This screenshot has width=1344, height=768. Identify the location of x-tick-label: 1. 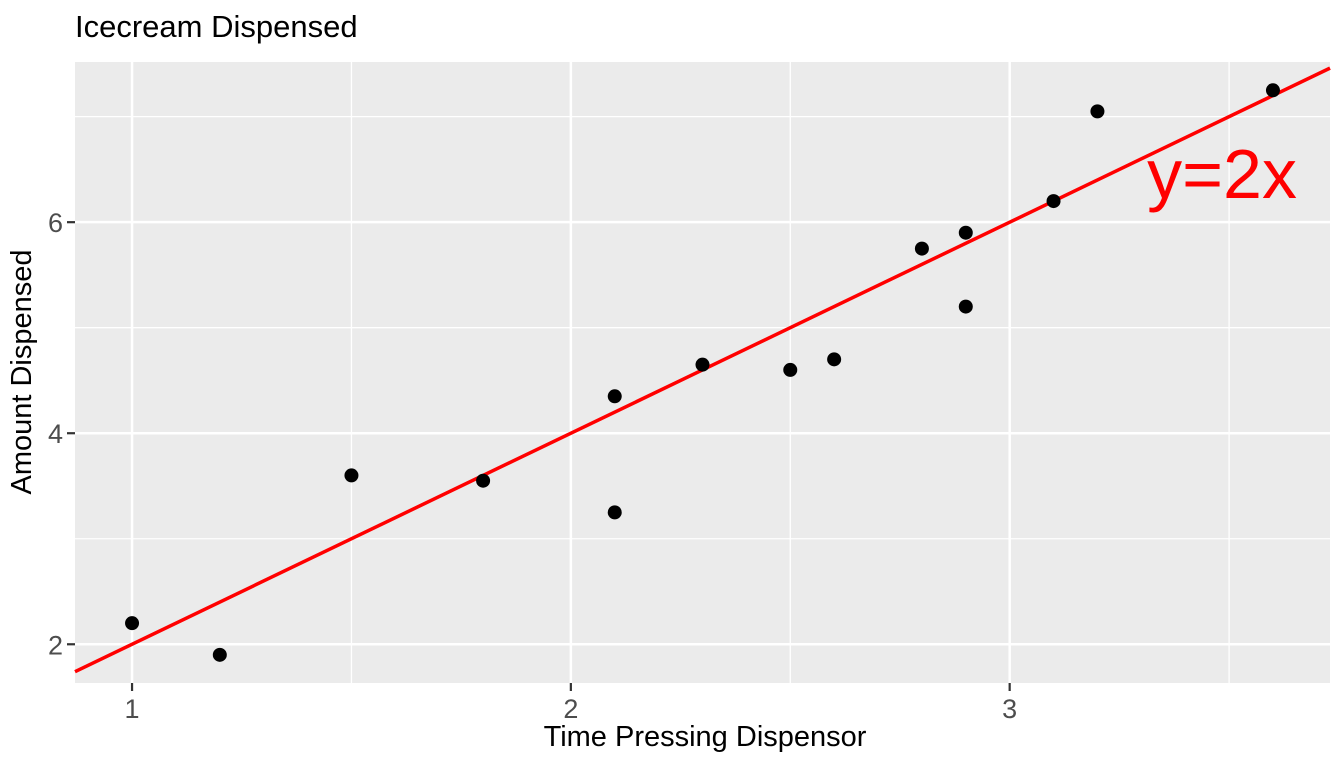
(132, 709).